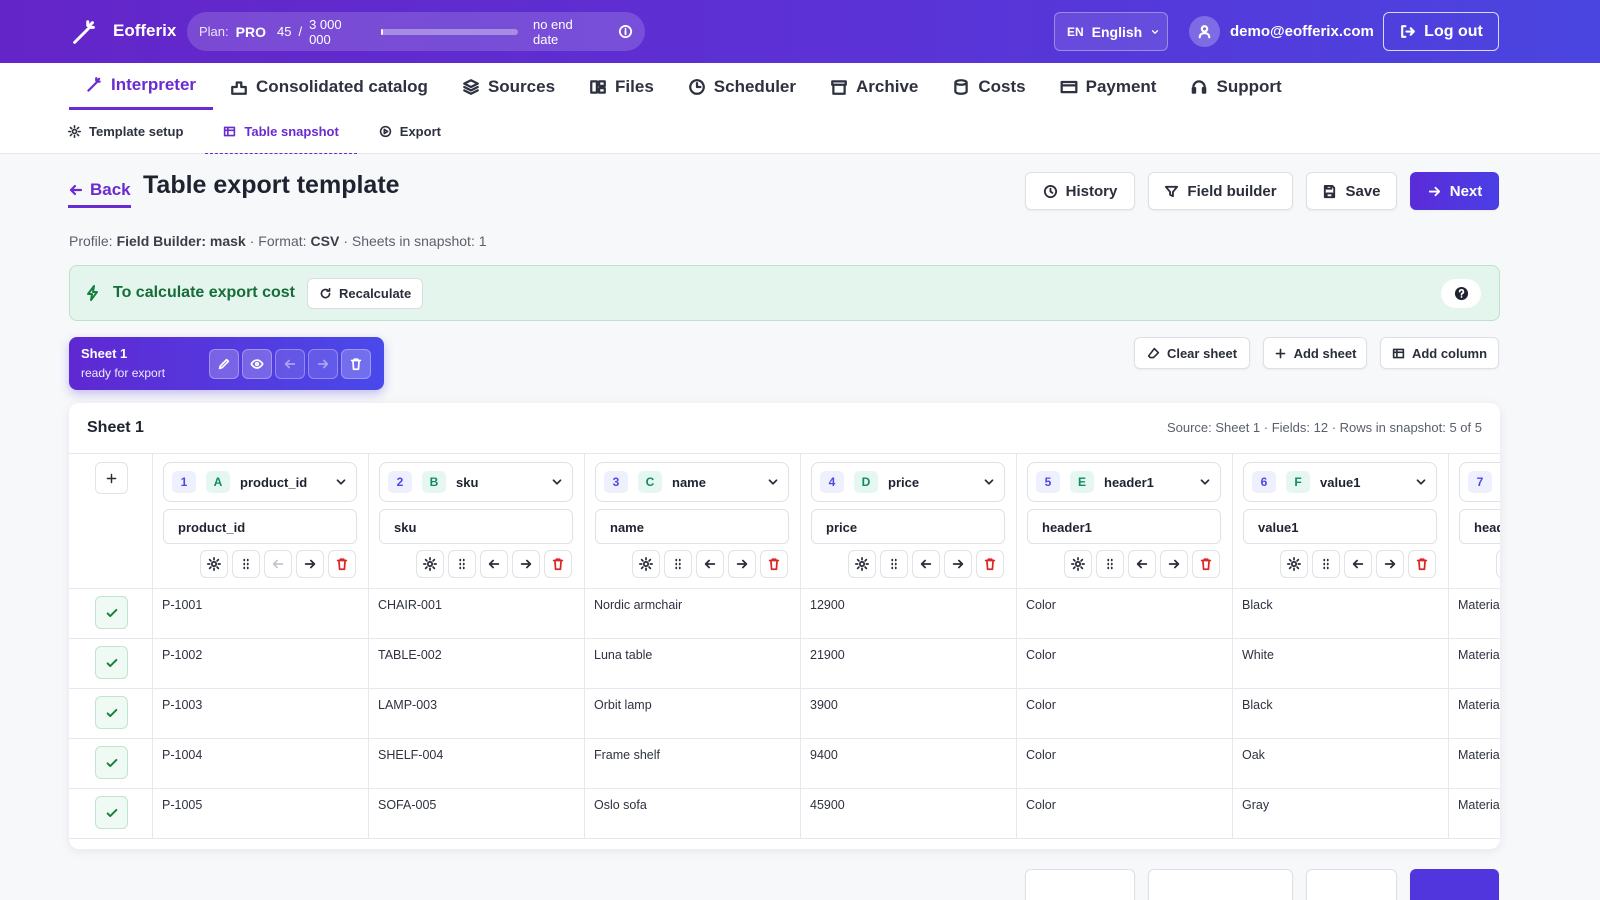  Describe the element at coordinates (434, 482) in the screenshot. I see `column-letter: B` at that location.